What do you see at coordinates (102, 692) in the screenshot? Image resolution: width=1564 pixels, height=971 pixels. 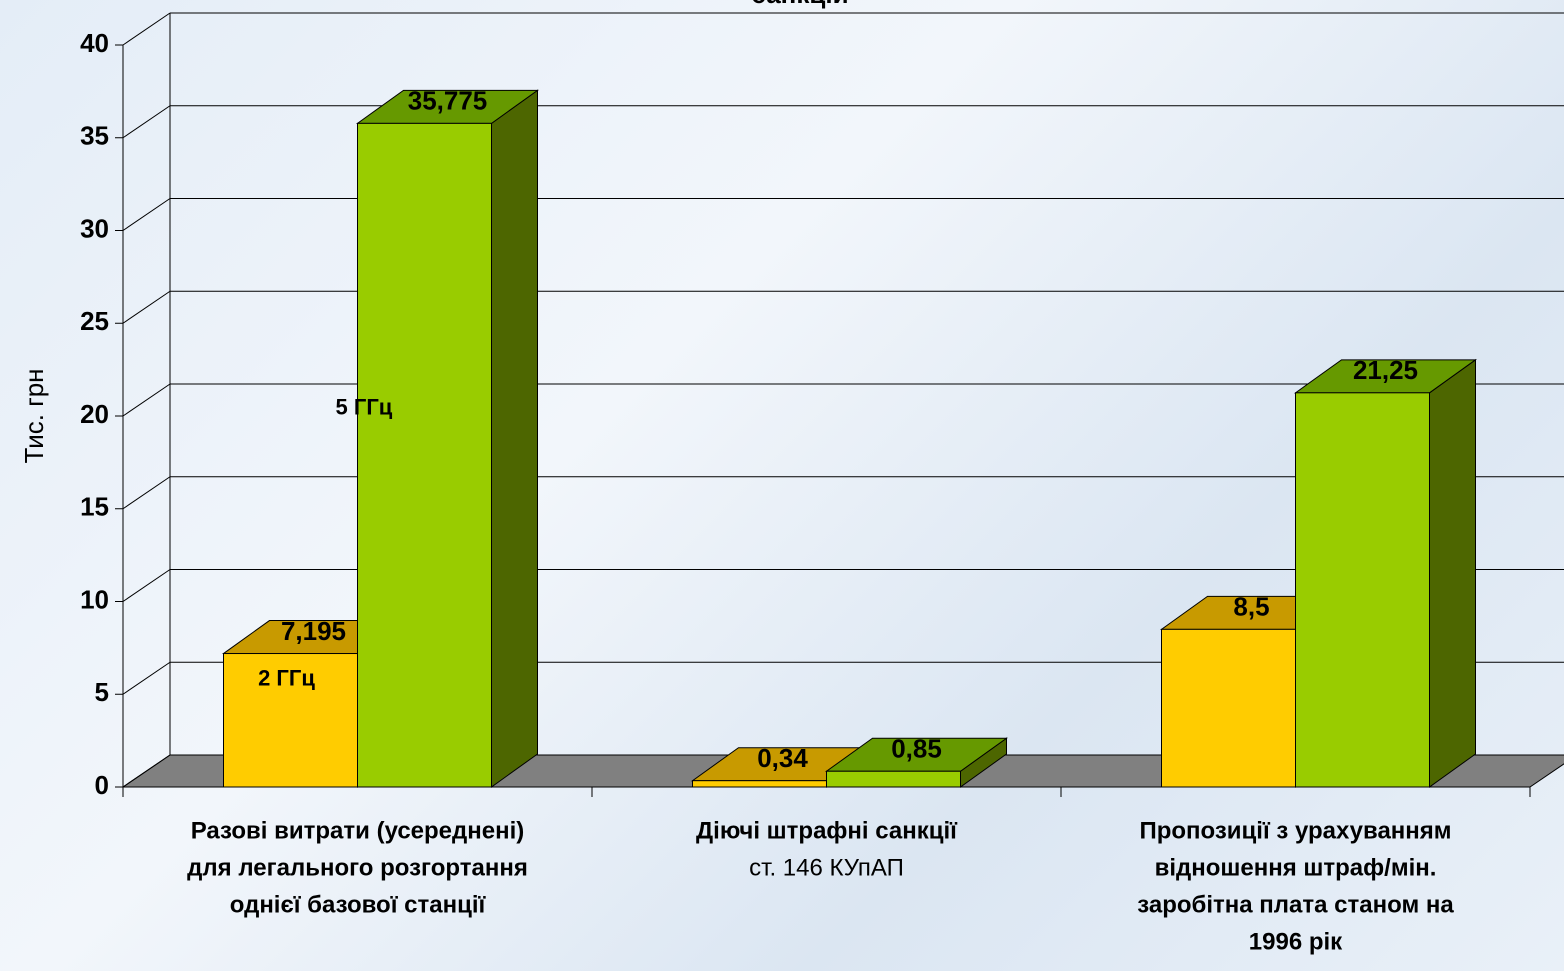 I see `y-tick-label: 5` at bounding box center [102, 692].